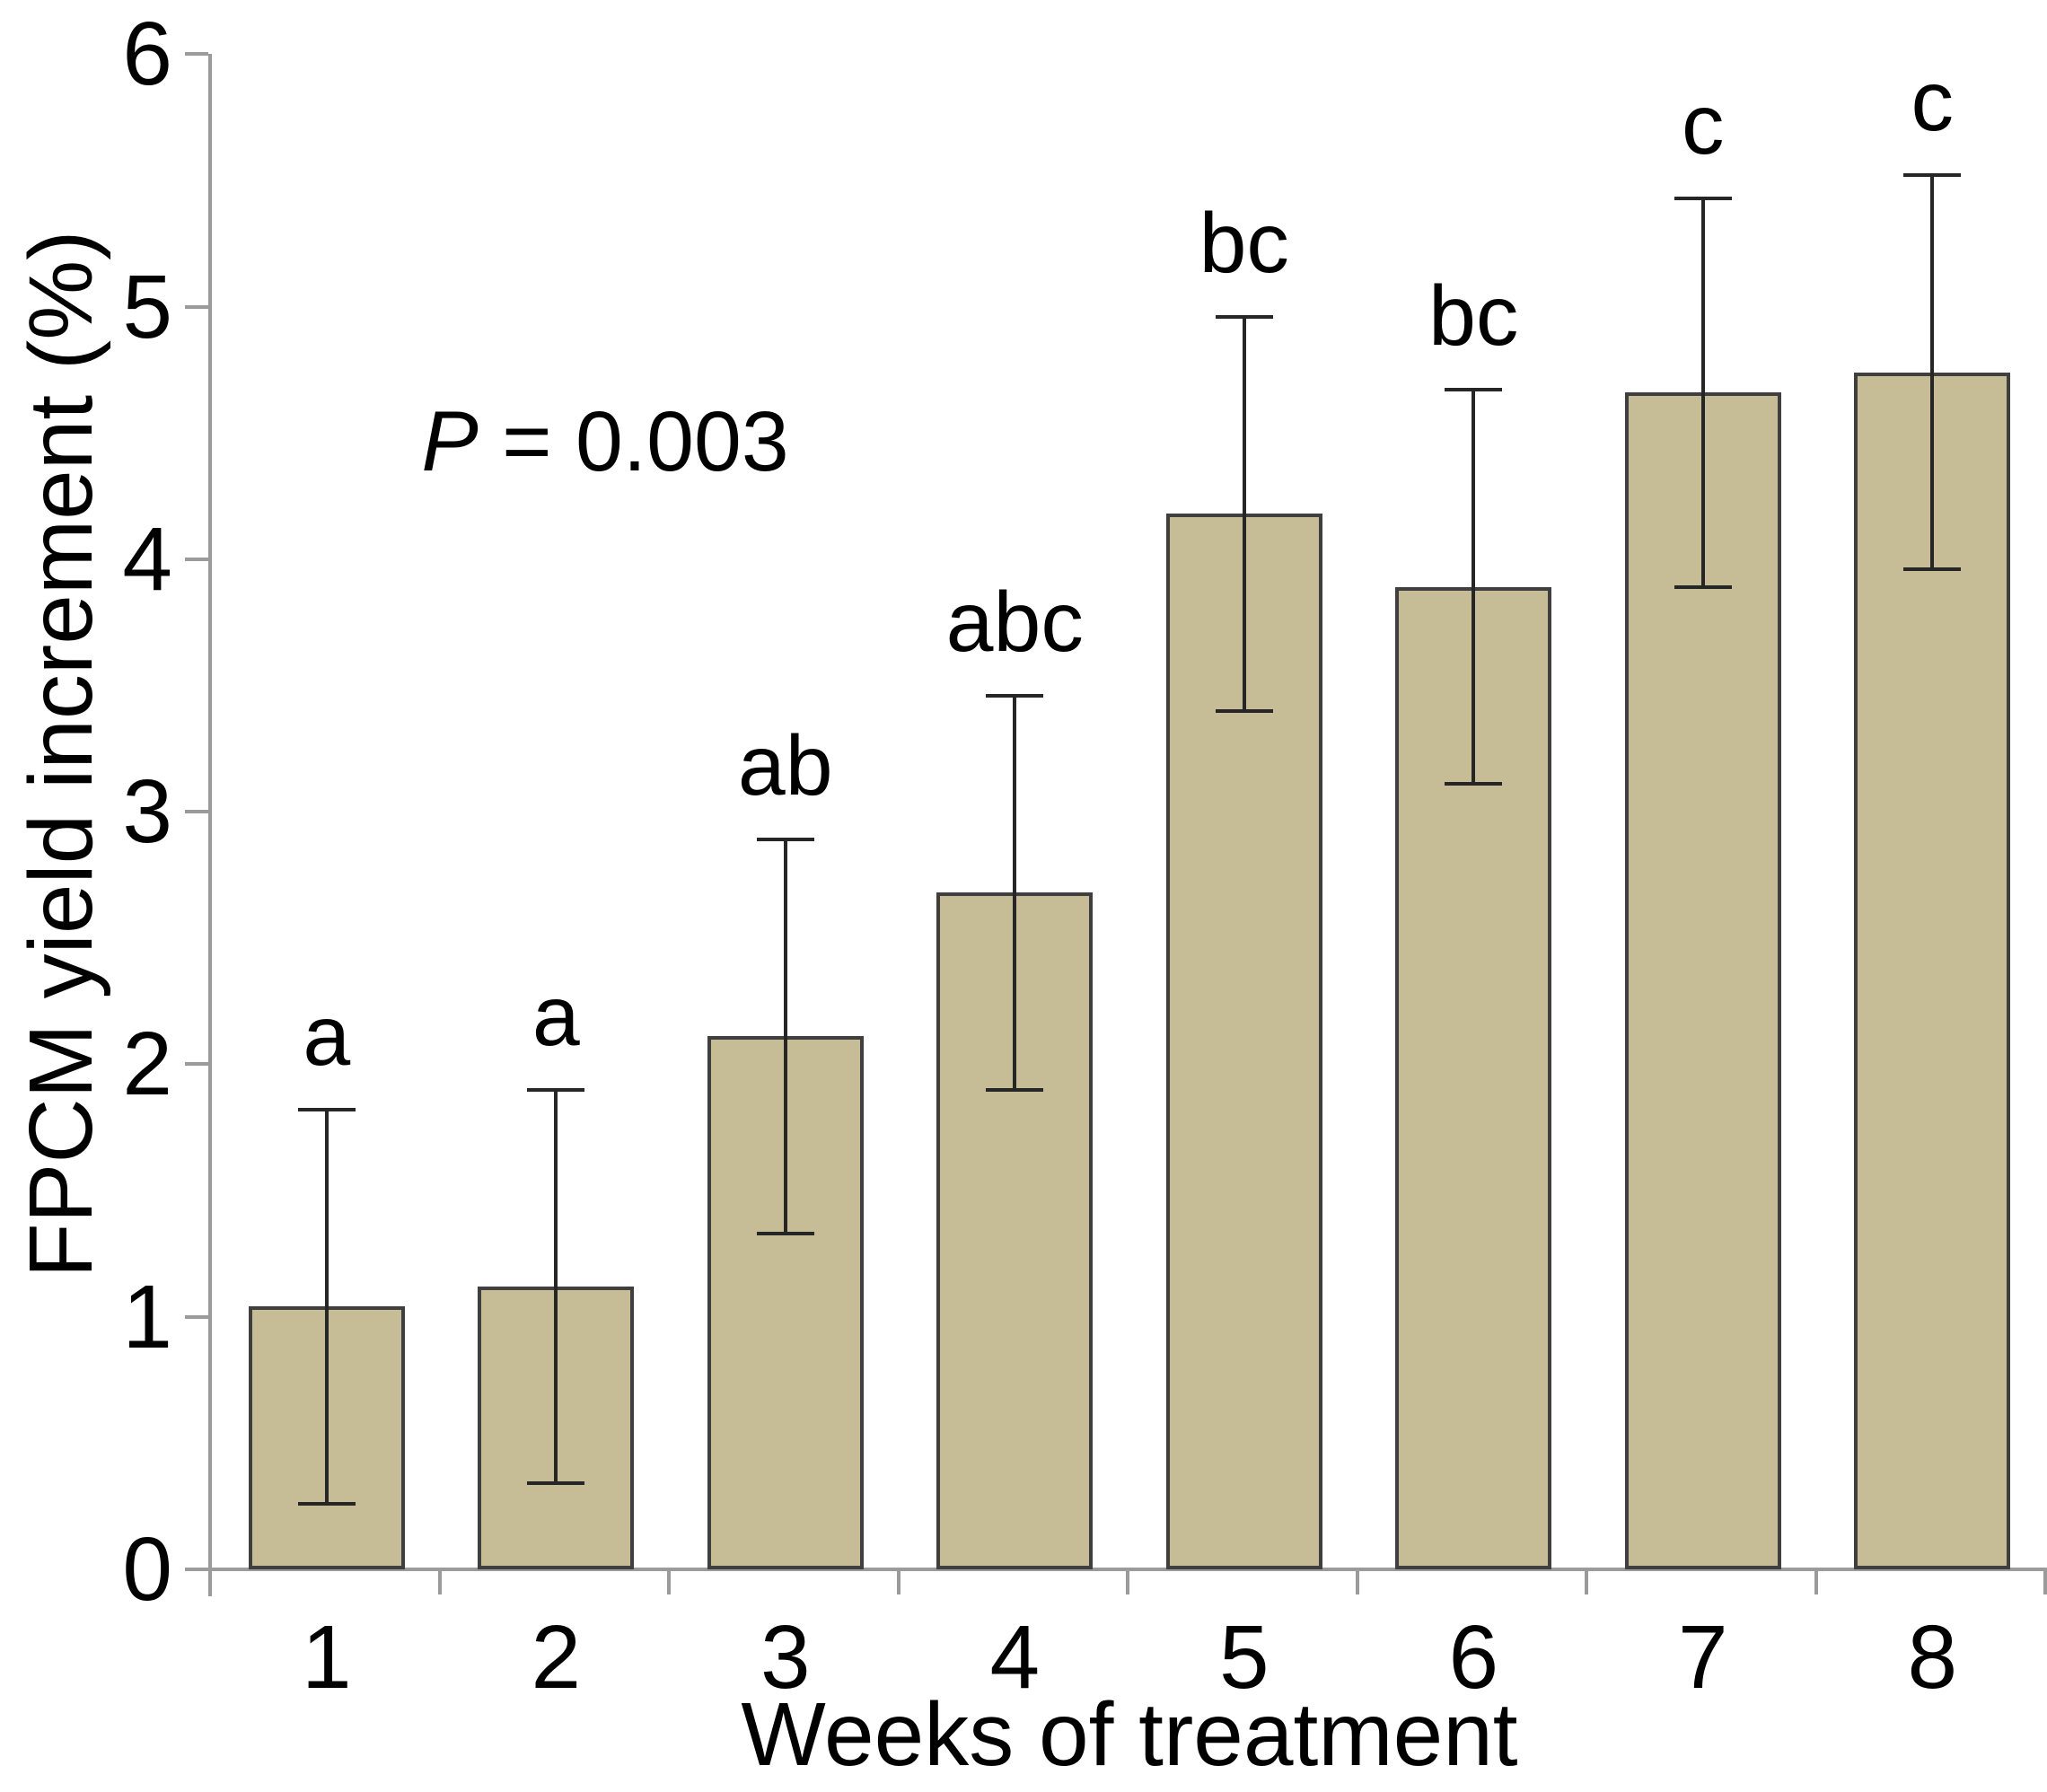 This screenshot has width=2047, height=1792. Describe the element at coordinates (556, 1016) in the screenshot. I see `sig-letter-week-2: a` at that location.